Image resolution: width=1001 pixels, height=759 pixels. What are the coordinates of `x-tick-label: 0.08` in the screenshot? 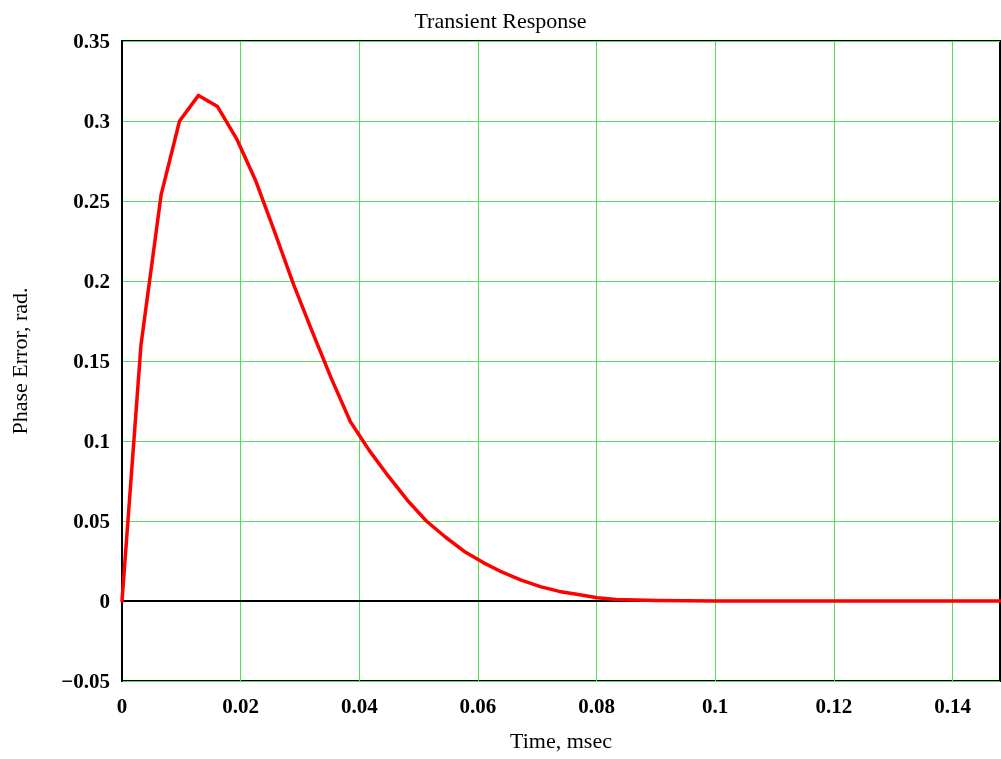 It's located at (596, 705).